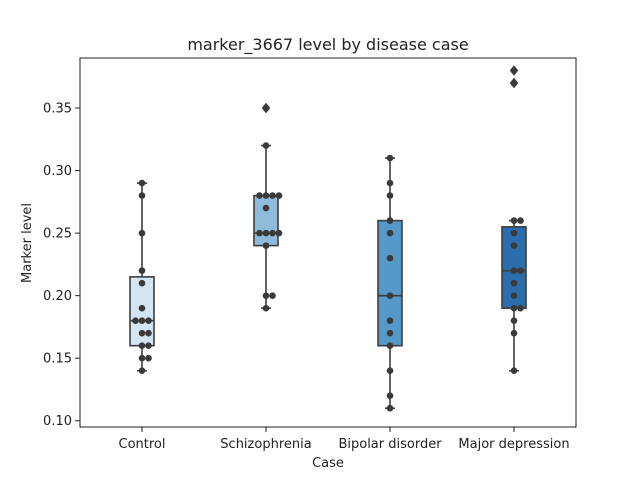 This screenshot has height=480, width=640. What do you see at coordinates (142, 444) in the screenshot?
I see `x-tick-label: Control` at bounding box center [142, 444].